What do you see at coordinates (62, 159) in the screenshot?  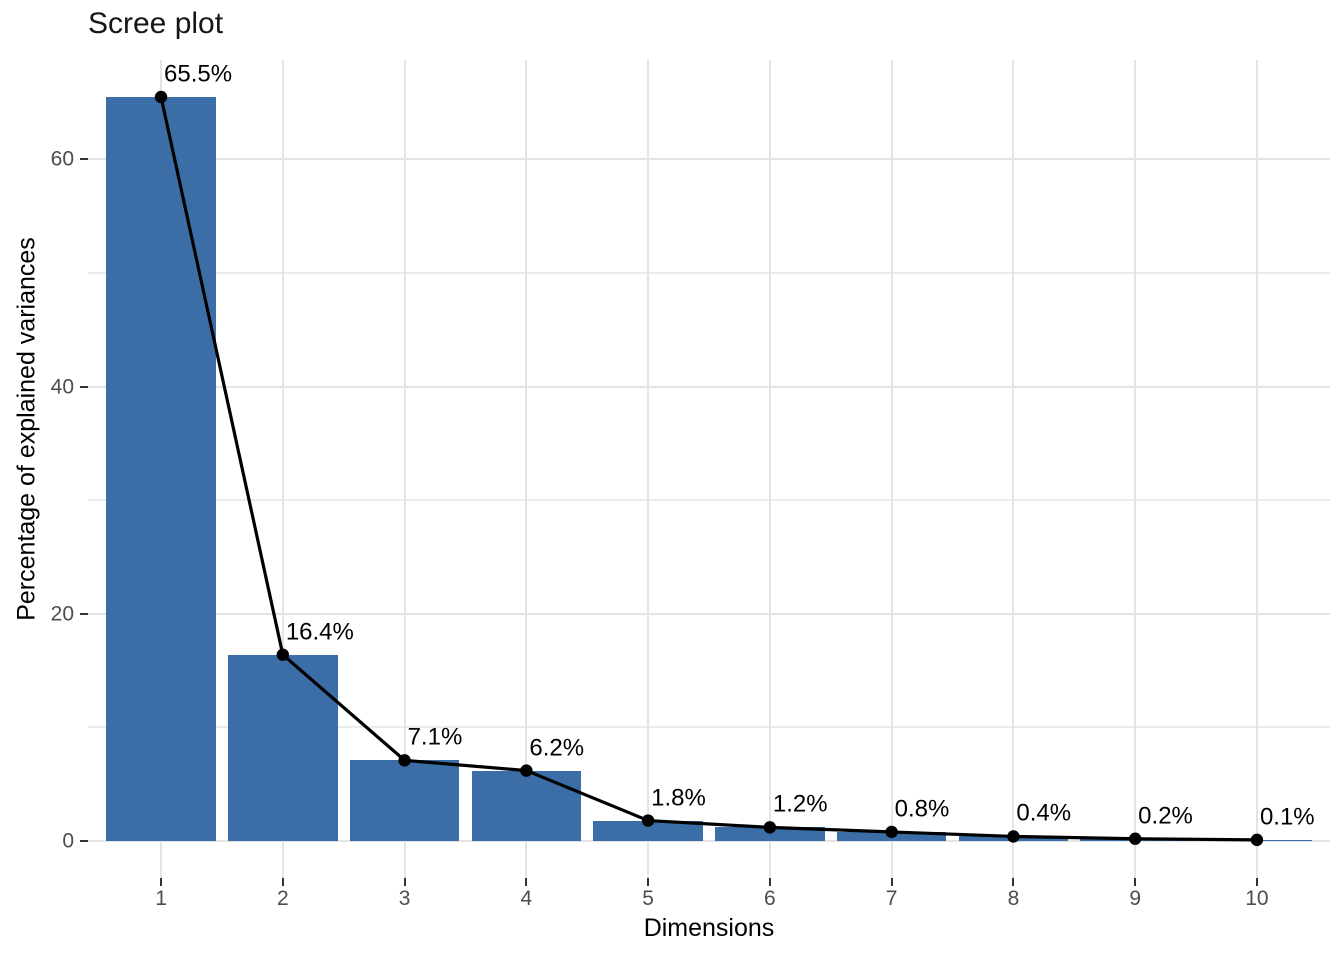 I see `y-axis-tick-label: 60` at bounding box center [62, 159].